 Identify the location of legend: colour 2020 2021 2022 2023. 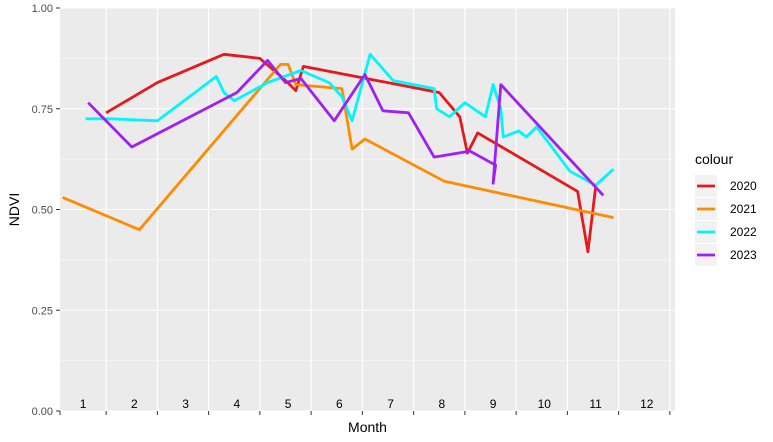
(726, 208).